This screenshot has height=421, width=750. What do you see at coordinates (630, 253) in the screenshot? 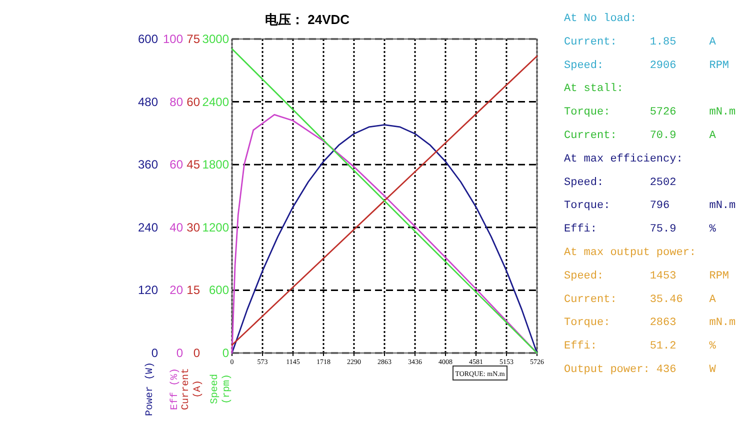
I see `text: At max output power:` at bounding box center [630, 253].